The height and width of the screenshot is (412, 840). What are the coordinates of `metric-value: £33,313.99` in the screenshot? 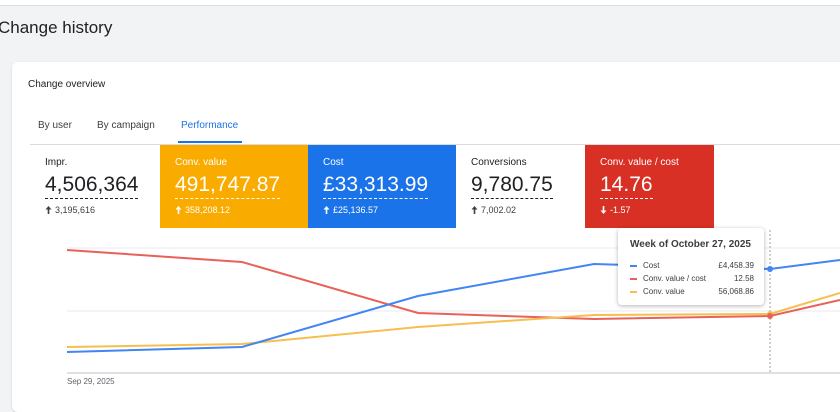 It's located at (376, 186).